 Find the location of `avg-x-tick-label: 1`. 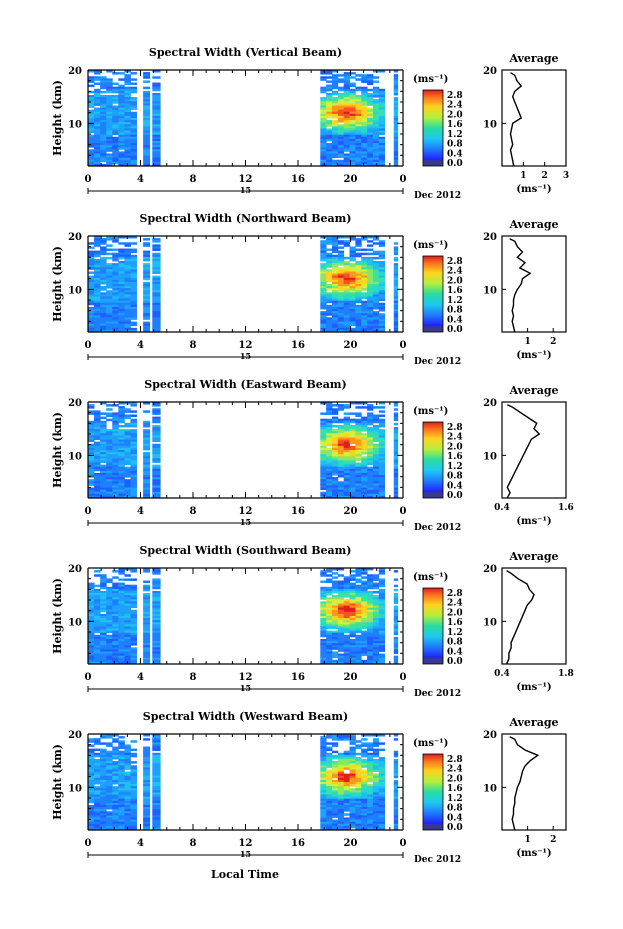

avg-x-tick-label: 1 is located at coordinates (527, 840).